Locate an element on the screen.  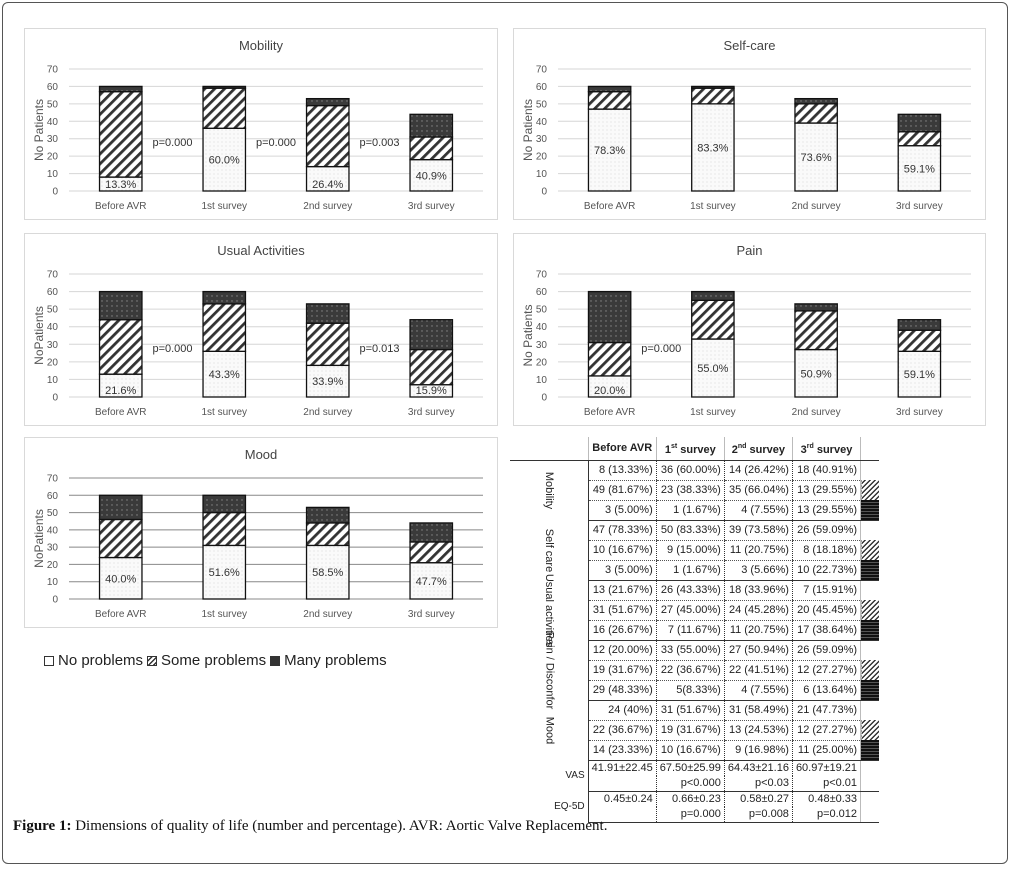
many-problems-swatch-icon is located at coordinates (275, 660).